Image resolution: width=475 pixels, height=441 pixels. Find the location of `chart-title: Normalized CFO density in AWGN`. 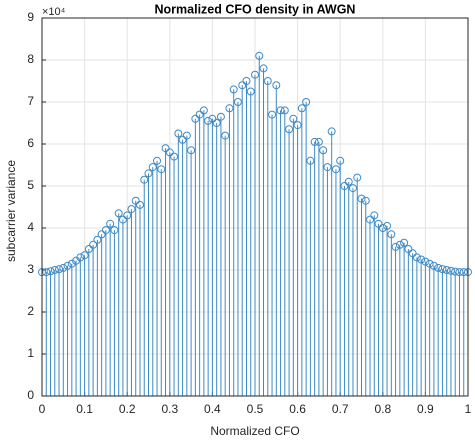

chart-title: Normalized CFO density in AWGN is located at coordinates (255, 9).